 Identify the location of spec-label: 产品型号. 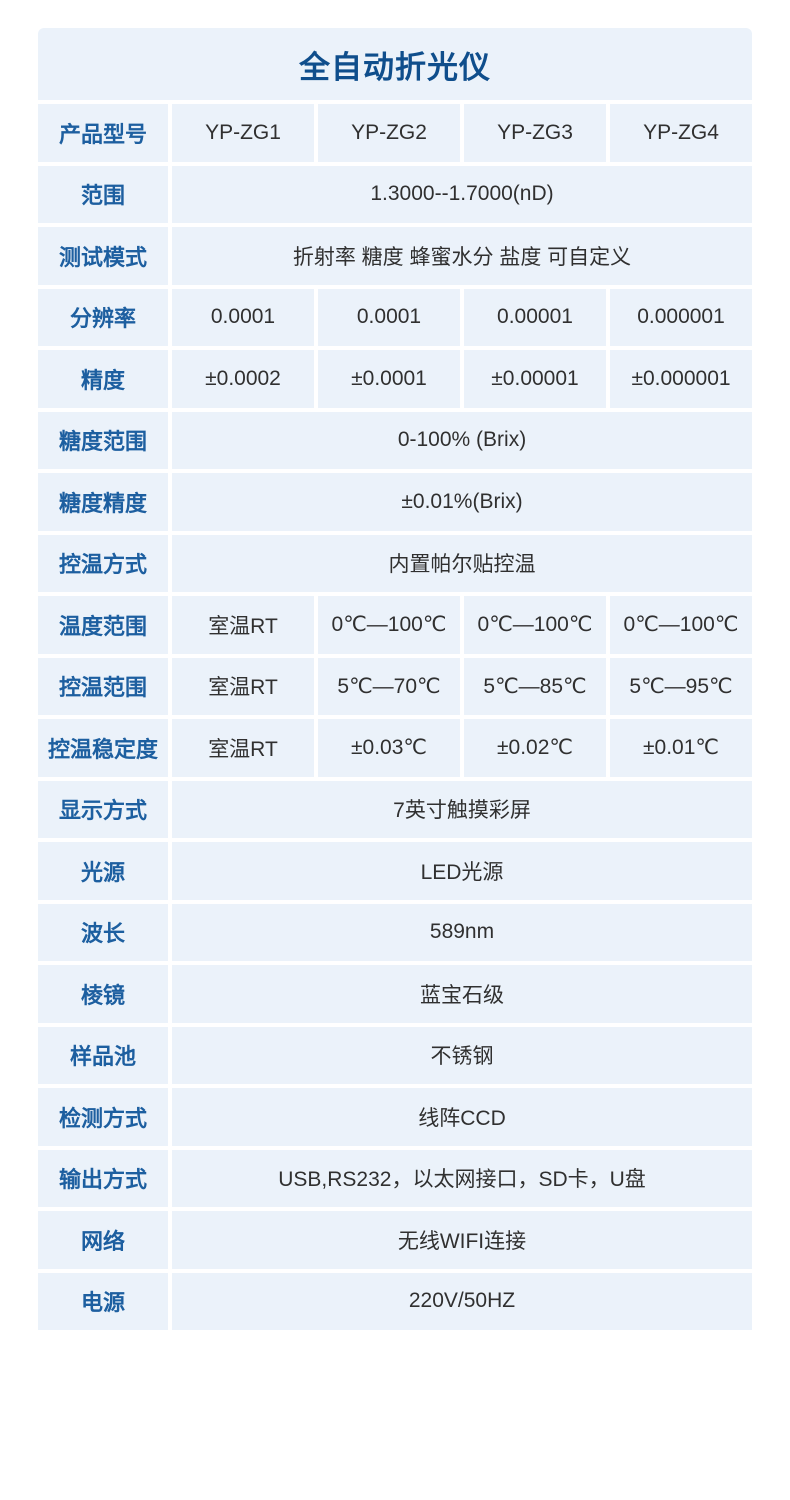
(103, 133).